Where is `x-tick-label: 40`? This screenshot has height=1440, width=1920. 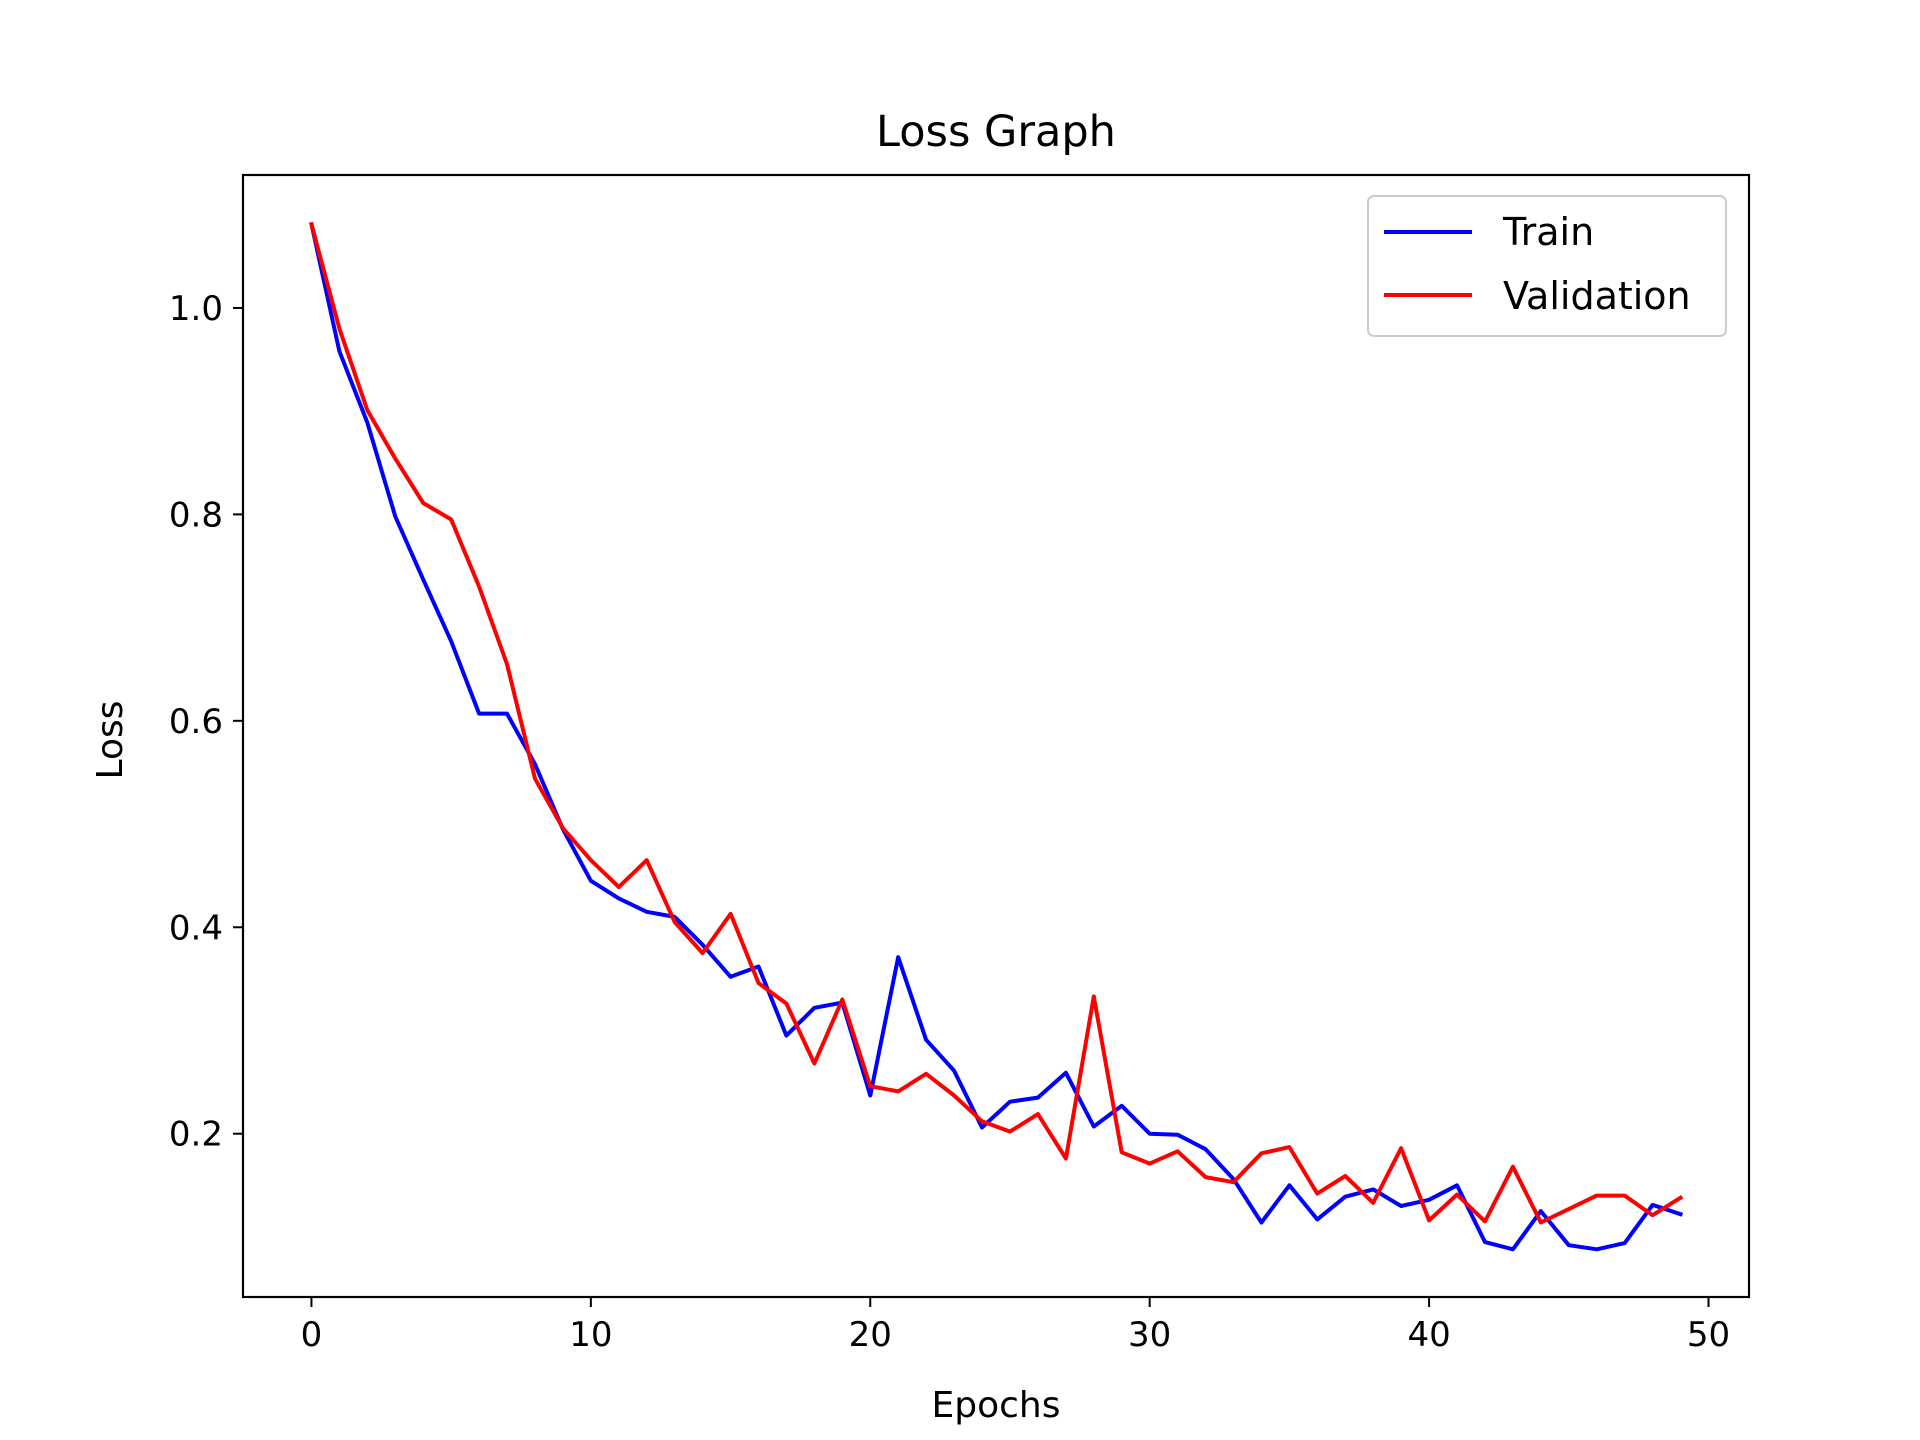 x-tick-label: 40 is located at coordinates (1428, 1335).